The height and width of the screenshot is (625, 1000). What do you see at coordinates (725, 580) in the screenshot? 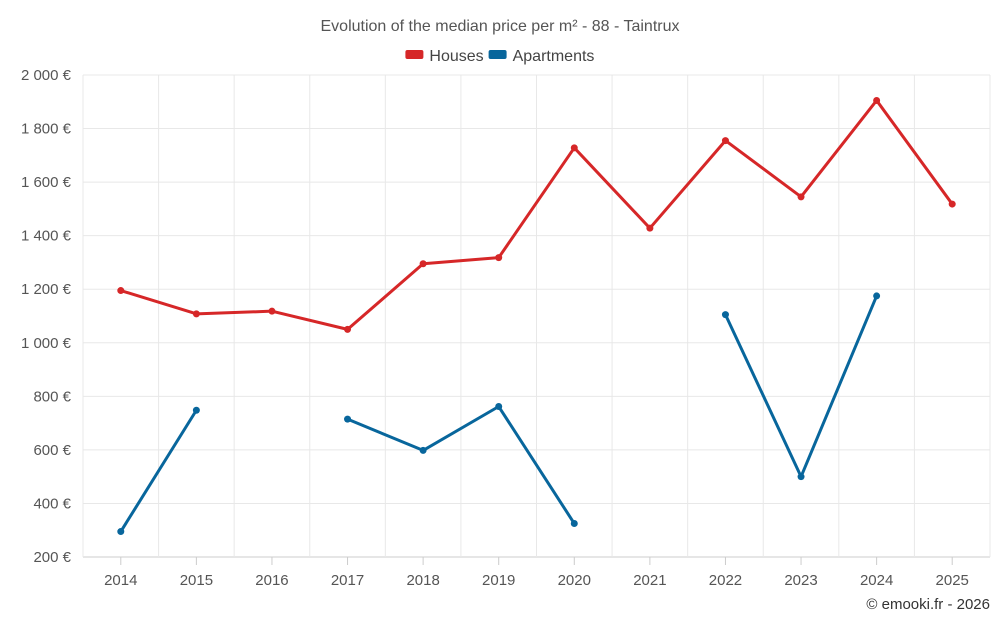
I see `x-tick-label: 2022` at bounding box center [725, 580].